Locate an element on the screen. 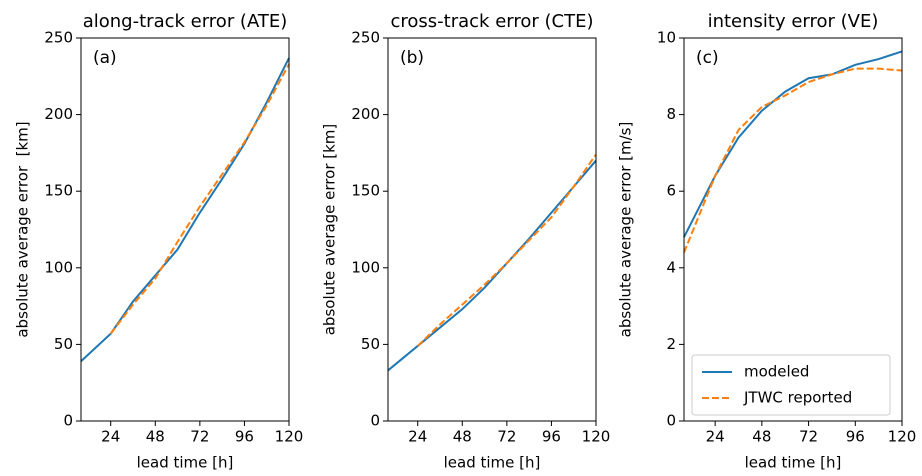 This screenshot has height=476, width=922. y-tick-label: 2 is located at coordinates (671, 344).